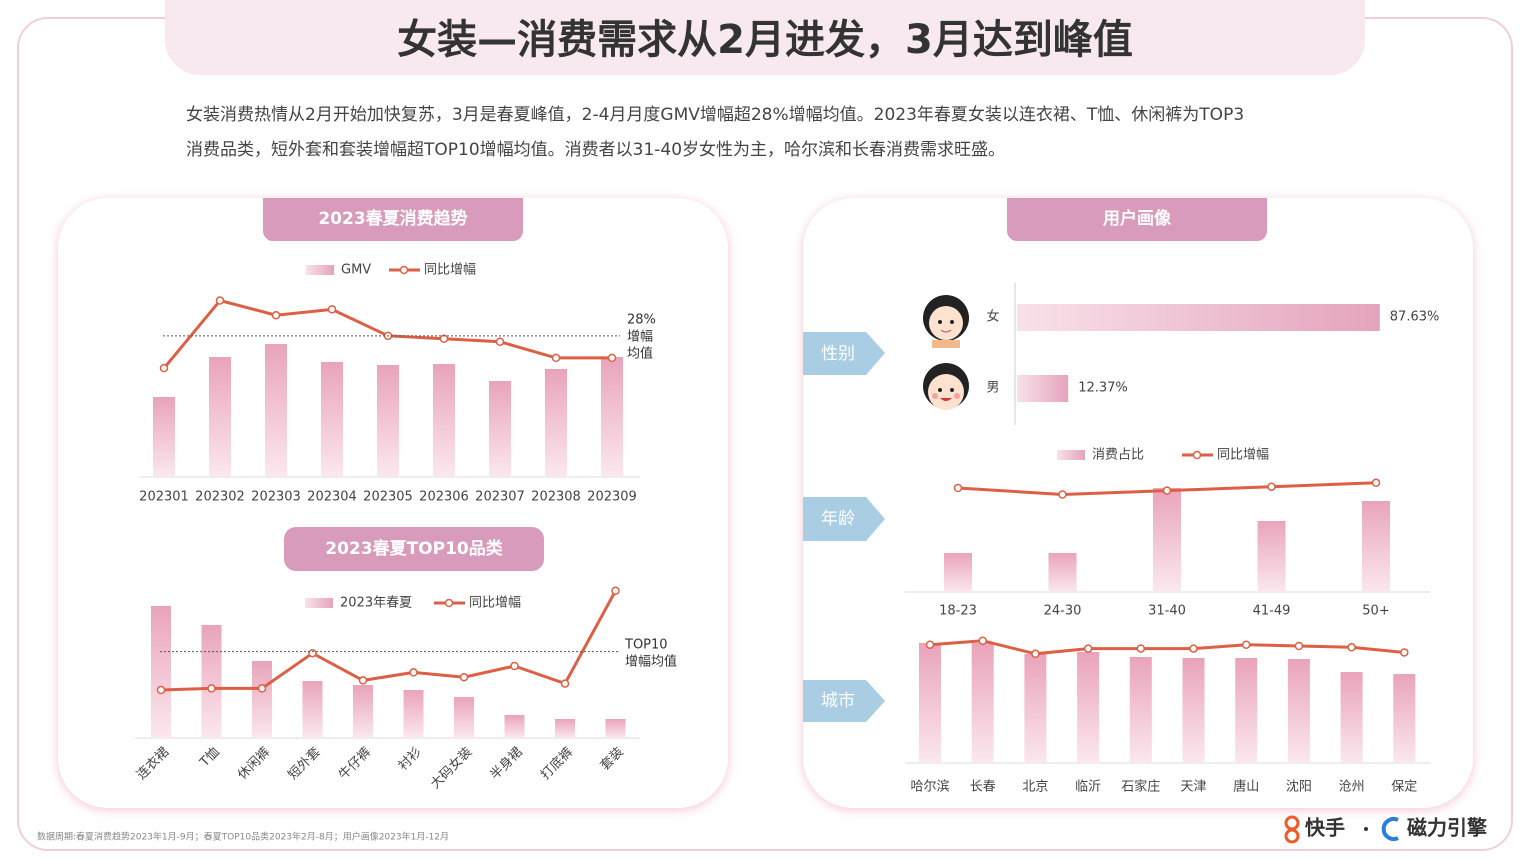 The image size is (1528, 860). Describe the element at coordinates (1299, 787) in the screenshot. I see `x-tick-label: 沈阳` at that location.